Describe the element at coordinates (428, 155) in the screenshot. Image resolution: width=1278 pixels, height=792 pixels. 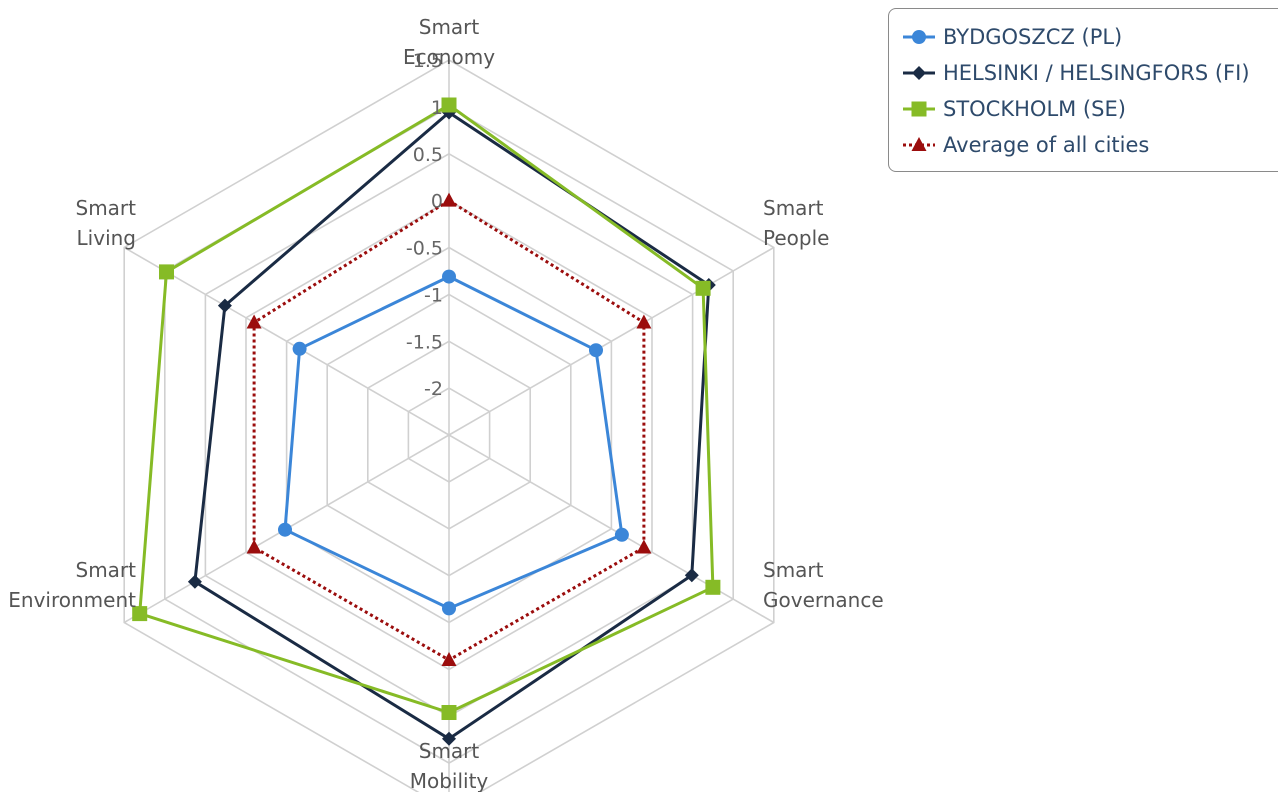
I see `tick-label: 0.5` at that location.